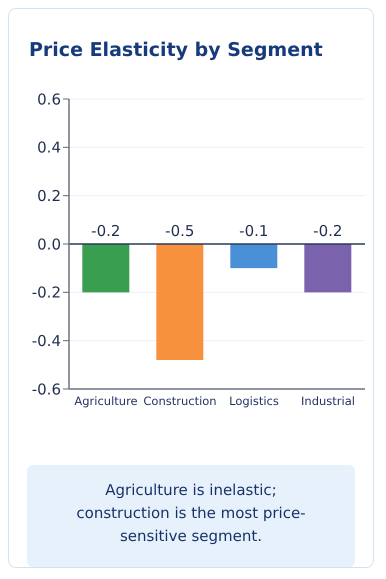  I want to click on y-tick-label: -0.6, so click(46, 389).